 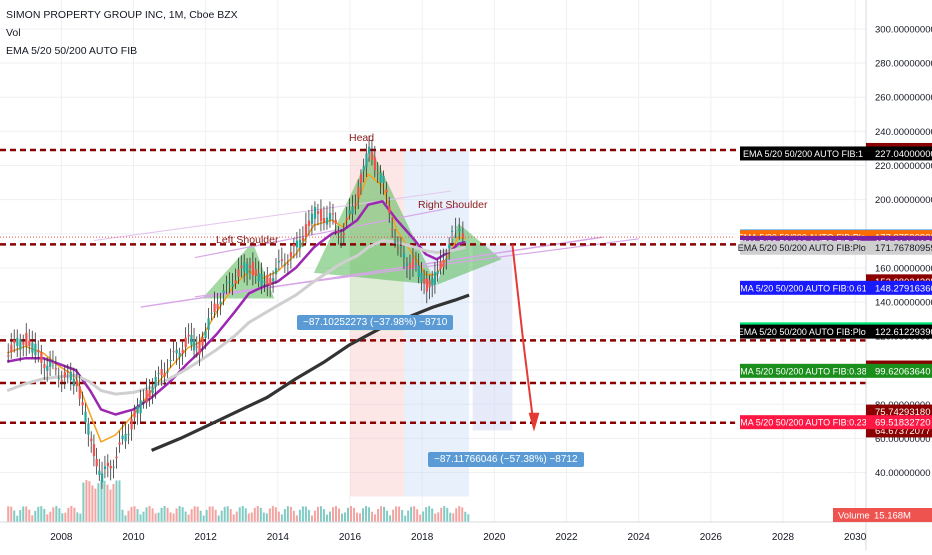 What do you see at coordinates (61, 537) in the screenshot?
I see `time-tick-label: 2008` at bounding box center [61, 537].